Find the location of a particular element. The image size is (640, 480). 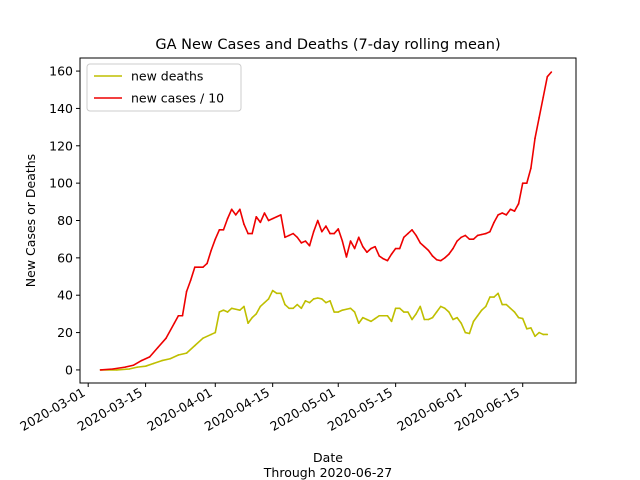

y-tick-label: 60 is located at coordinates (65, 257).